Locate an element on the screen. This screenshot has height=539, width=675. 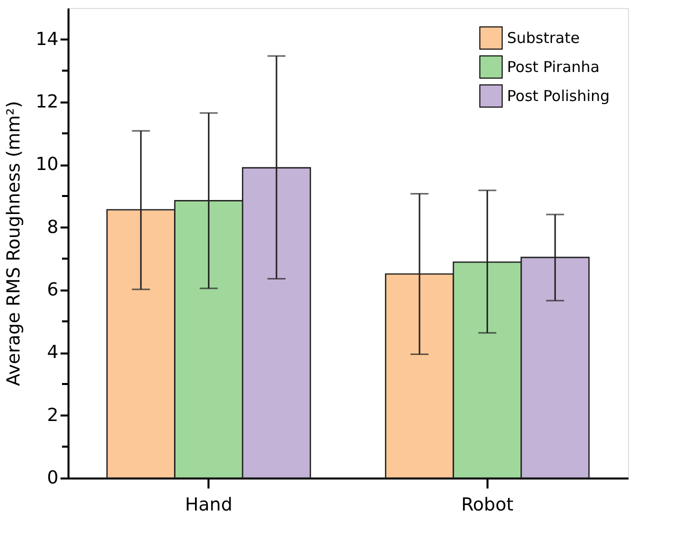
legend-label: Substrate is located at coordinates (543, 38).